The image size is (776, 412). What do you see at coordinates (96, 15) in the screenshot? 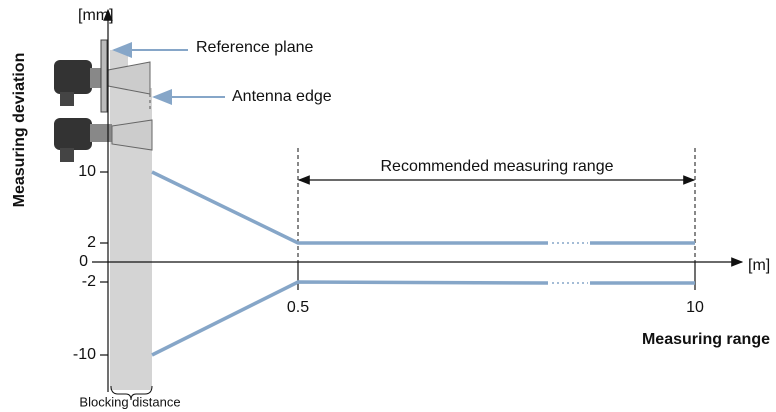
I see `y-unit: [mm]` at bounding box center [96, 15].